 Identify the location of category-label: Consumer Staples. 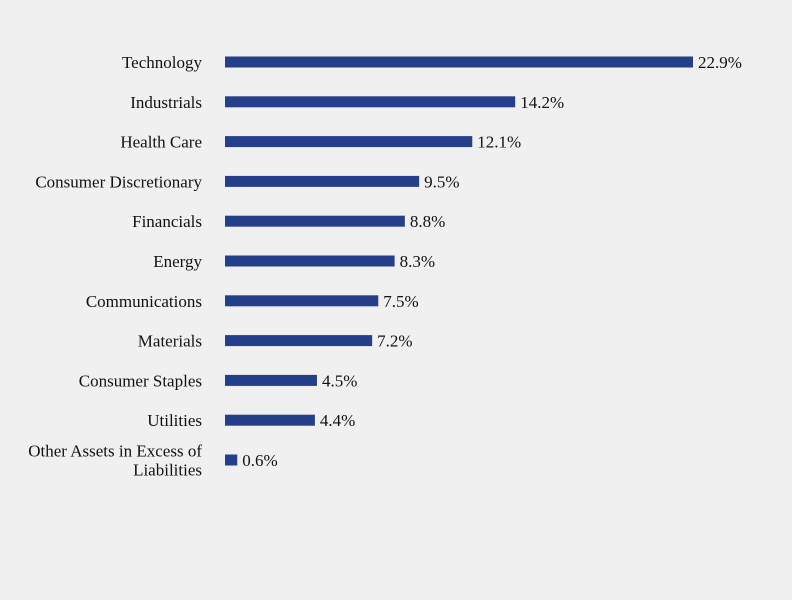
(140, 380).